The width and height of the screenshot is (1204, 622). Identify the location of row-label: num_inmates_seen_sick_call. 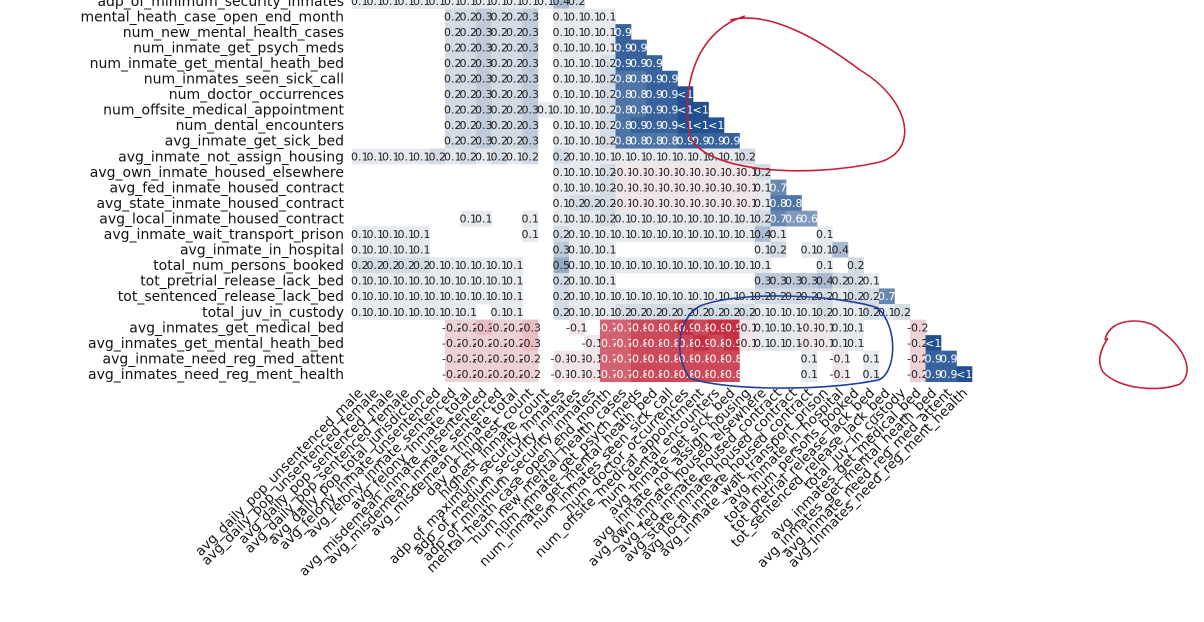
(244, 80).